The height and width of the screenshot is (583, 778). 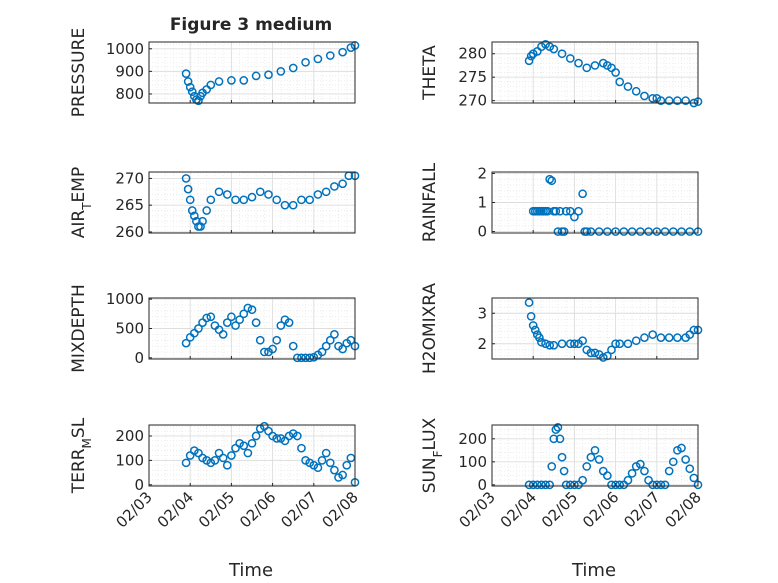 What do you see at coordinates (482, 173) in the screenshot?
I see `y-tick-label: 2` at bounding box center [482, 173].